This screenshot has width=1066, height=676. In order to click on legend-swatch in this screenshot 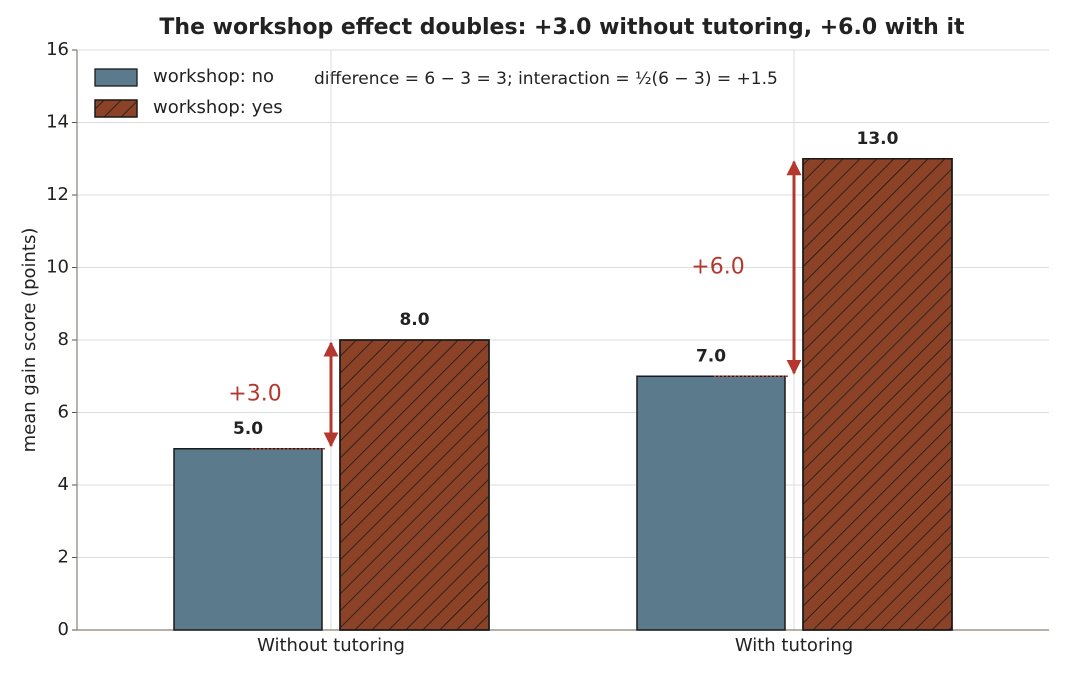, I will do `click(116, 77)`.